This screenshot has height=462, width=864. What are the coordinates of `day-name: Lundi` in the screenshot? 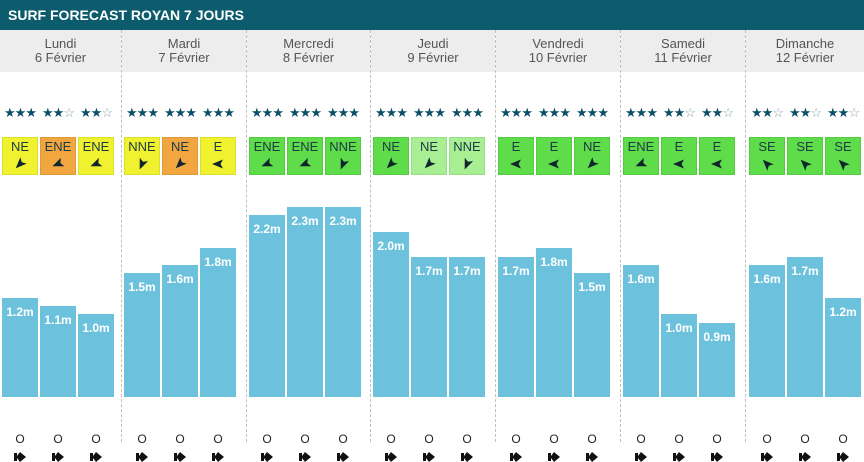 It's located at (60, 43).